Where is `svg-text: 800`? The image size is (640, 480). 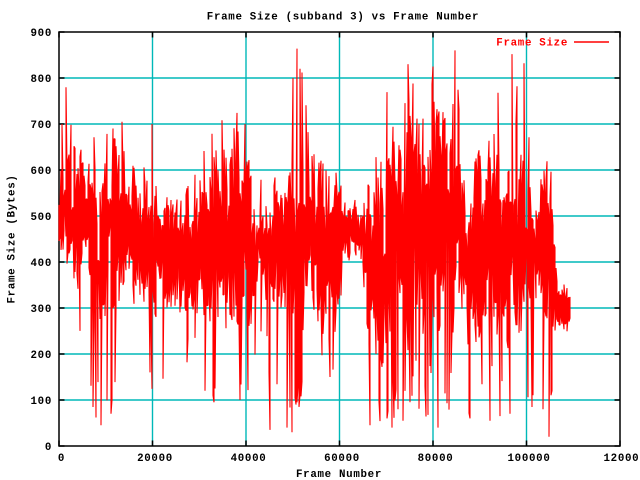
svg-text: 800 is located at coordinates (41, 80).